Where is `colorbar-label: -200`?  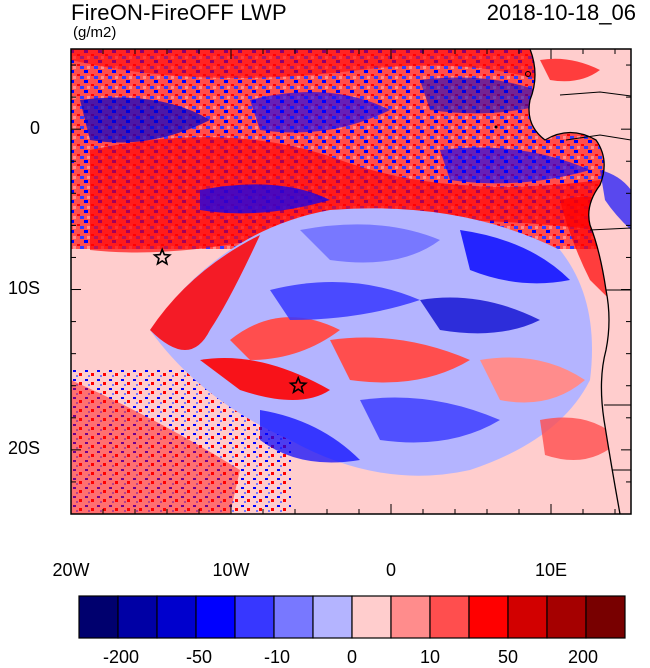
colorbar-label: -200 is located at coordinates (121, 657).